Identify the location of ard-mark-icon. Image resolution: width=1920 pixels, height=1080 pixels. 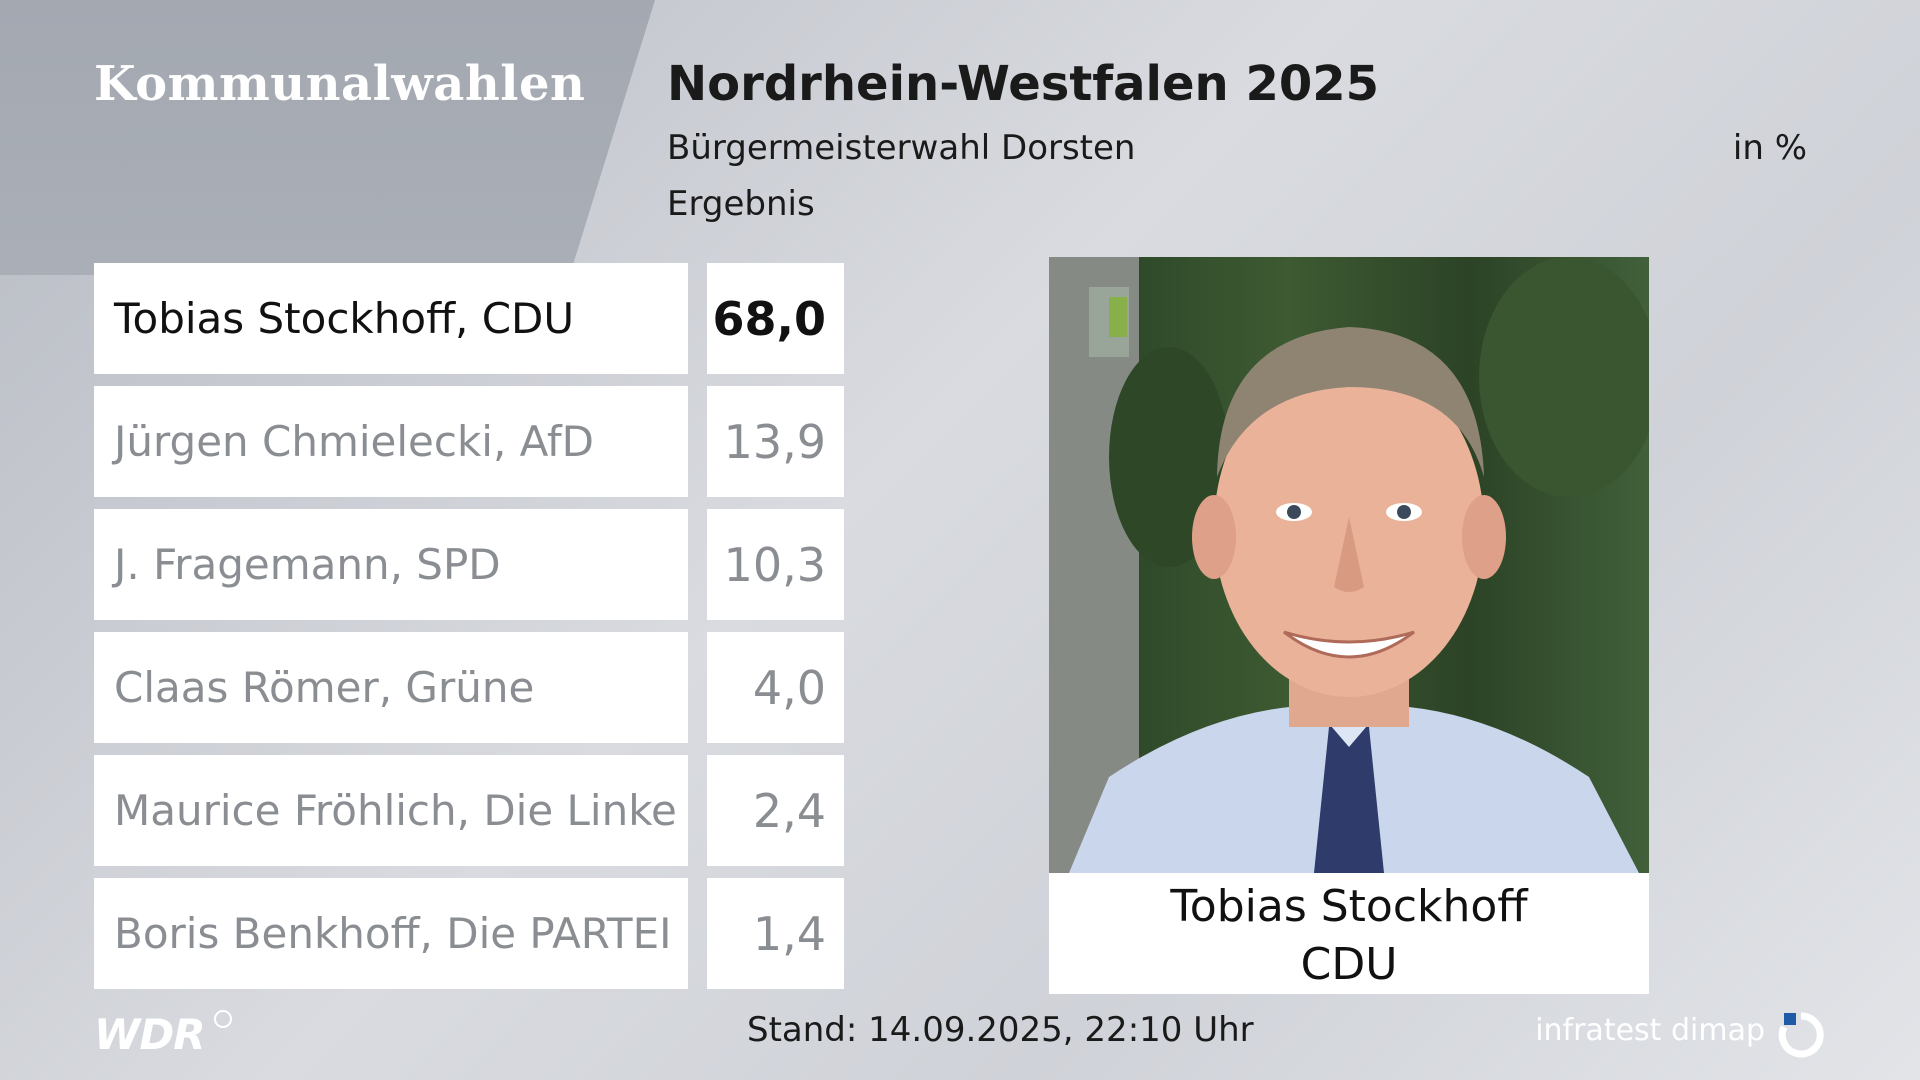
(223, 1019).